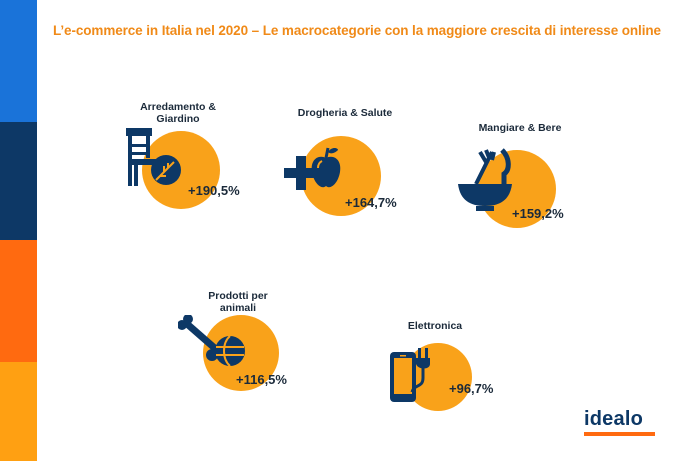 This screenshot has height=461, width=696. Describe the element at coordinates (613, 419) in the screenshot. I see `idealo-logo: idealo` at that location.